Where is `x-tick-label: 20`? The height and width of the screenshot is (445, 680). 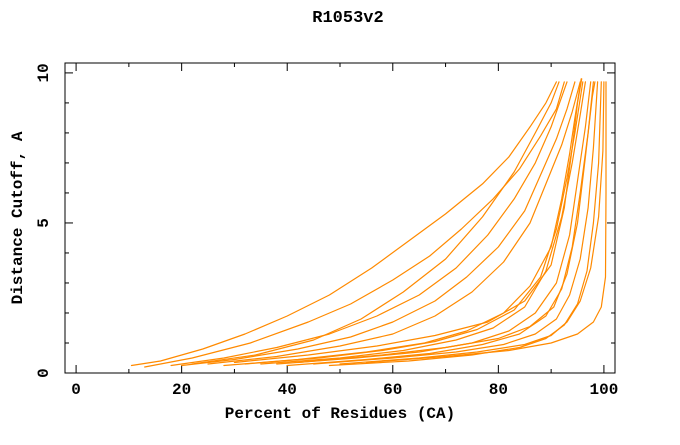
x-tick-label: 20 is located at coordinates (181, 390).